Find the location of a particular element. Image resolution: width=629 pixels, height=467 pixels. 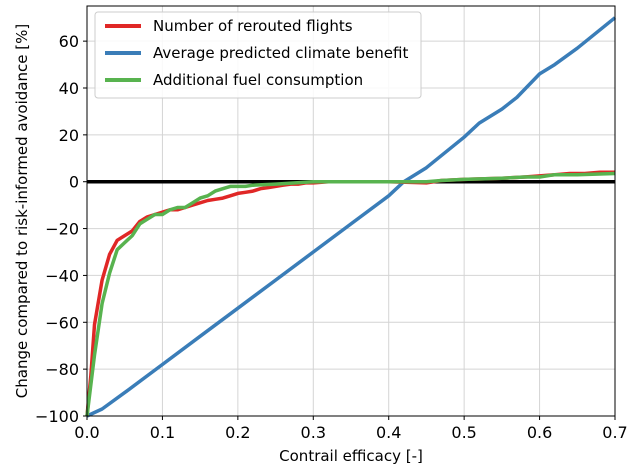

x-tick-label-4: 0.4 is located at coordinates (388, 432).